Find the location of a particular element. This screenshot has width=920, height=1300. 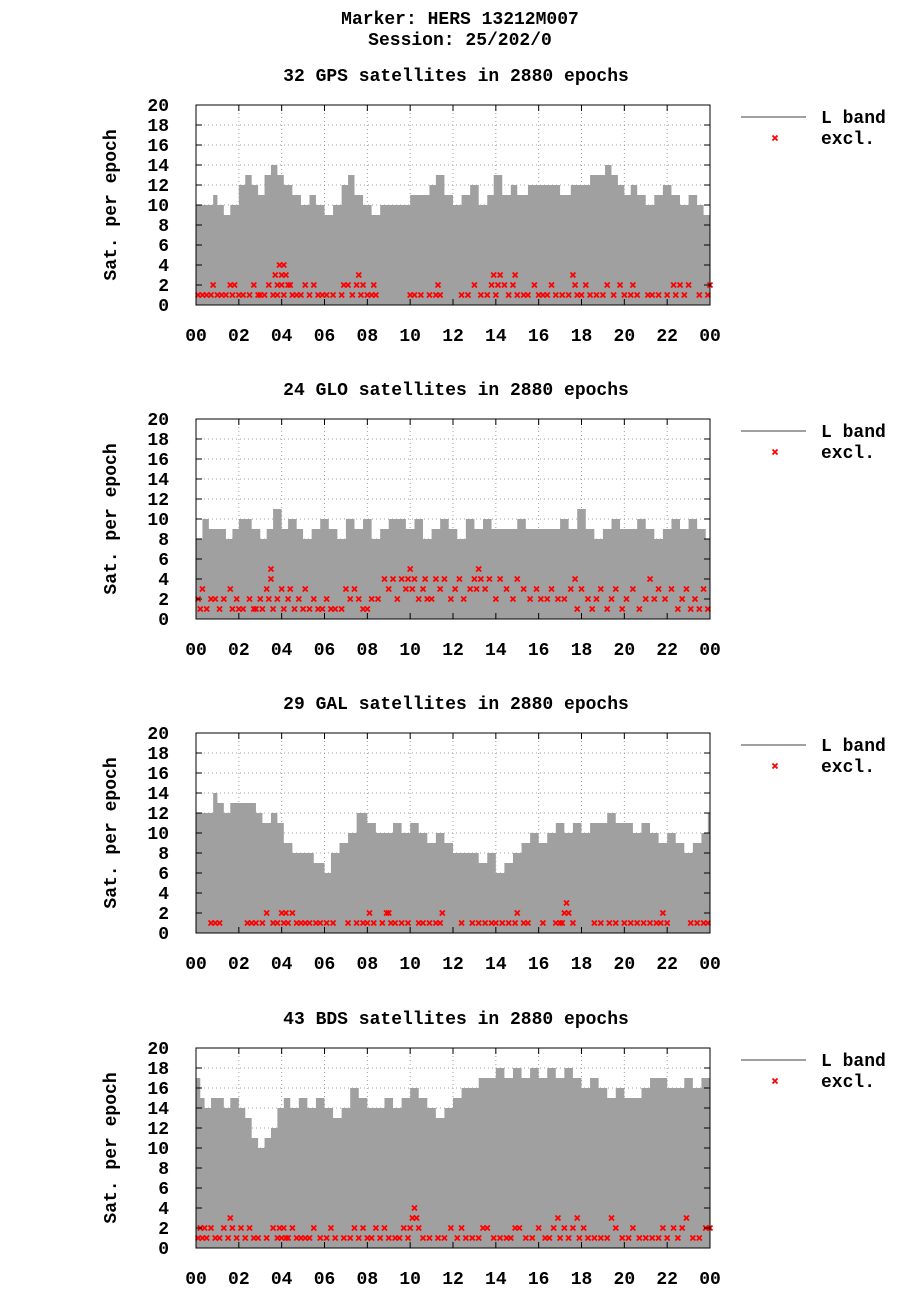

y-tick-label: 12 is located at coordinates (158, 815).